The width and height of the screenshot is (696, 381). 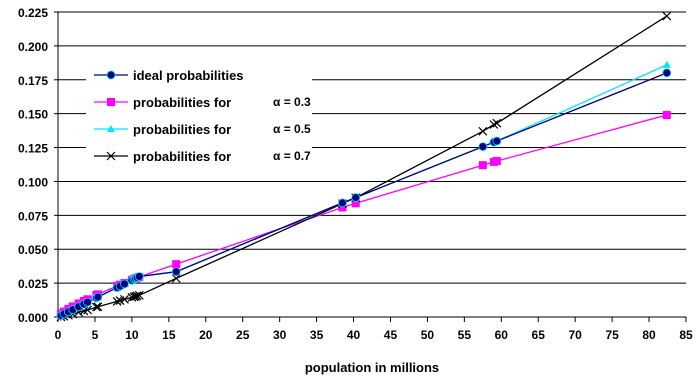 What do you see at coordinates (428, 335) in the screenshot?
I see `x-tick-label: 50` at bounding box center [428, 335].